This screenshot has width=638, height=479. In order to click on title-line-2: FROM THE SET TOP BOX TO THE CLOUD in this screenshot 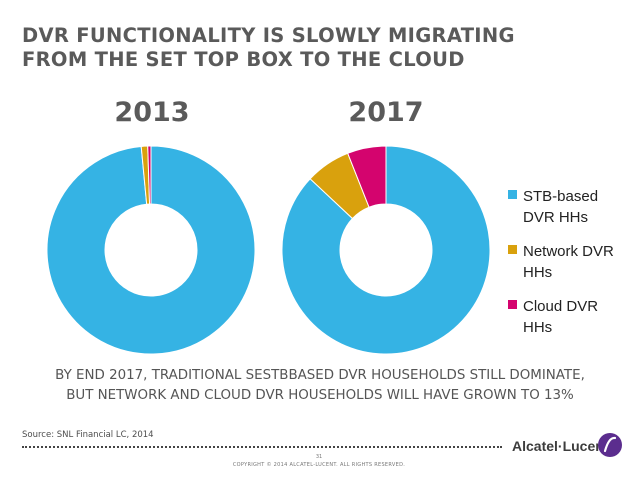, I will do `click(243, 59)`.